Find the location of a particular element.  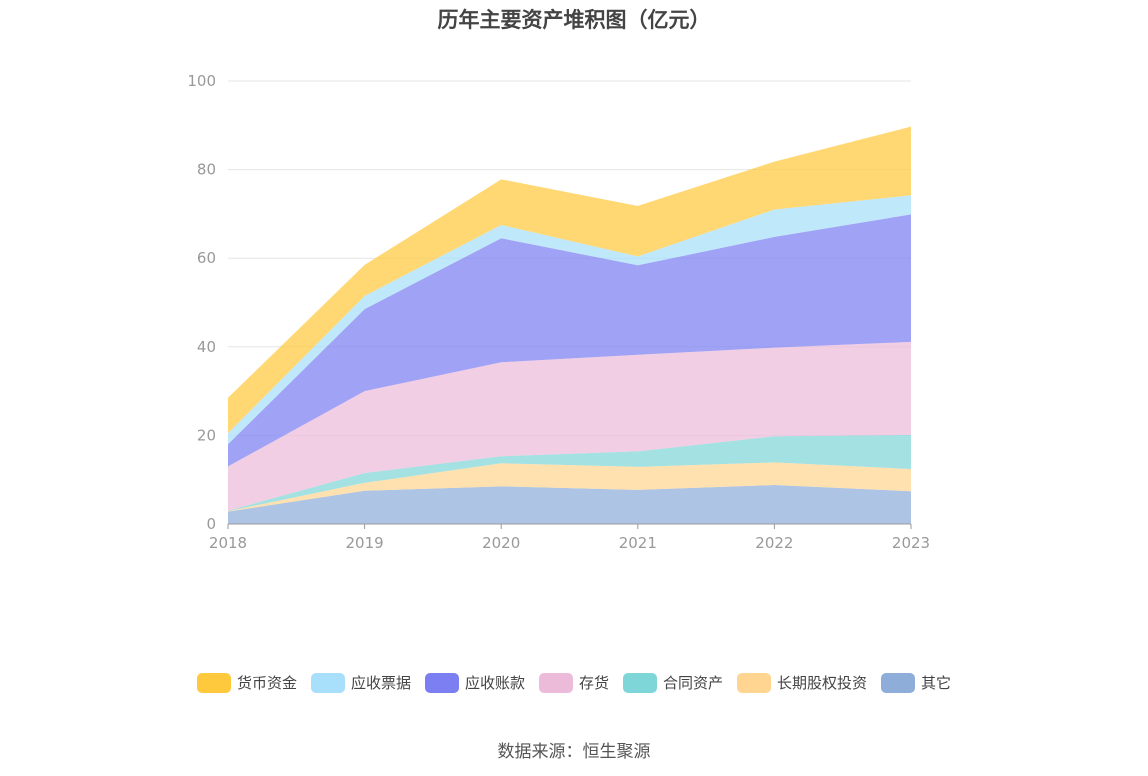

area-长期股权投资 is located at coordinates (569, 487).